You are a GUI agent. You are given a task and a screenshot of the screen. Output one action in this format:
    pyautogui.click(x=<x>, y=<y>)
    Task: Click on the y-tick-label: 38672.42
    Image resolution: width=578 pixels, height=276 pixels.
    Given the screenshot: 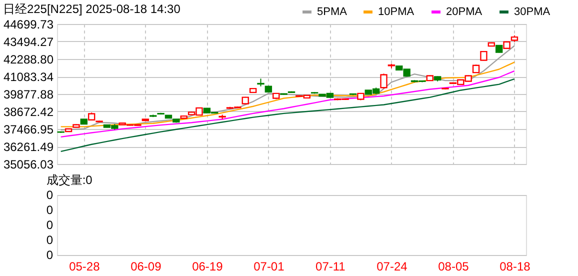 What is the action you would take?
    pyautogui.click(x=28, y=112)
    